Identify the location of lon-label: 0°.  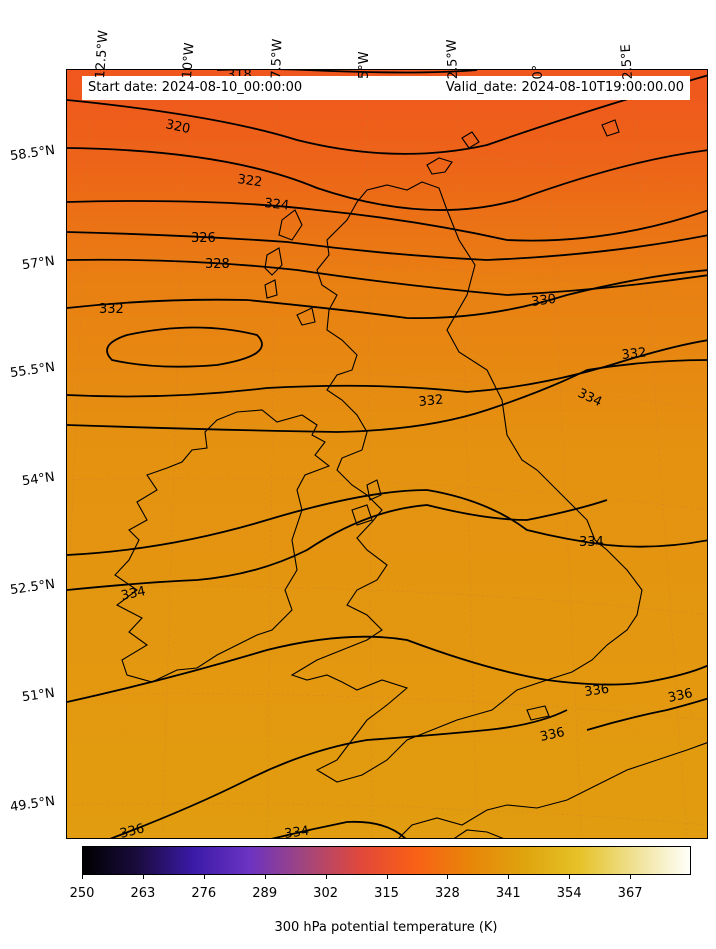
(538, 72).